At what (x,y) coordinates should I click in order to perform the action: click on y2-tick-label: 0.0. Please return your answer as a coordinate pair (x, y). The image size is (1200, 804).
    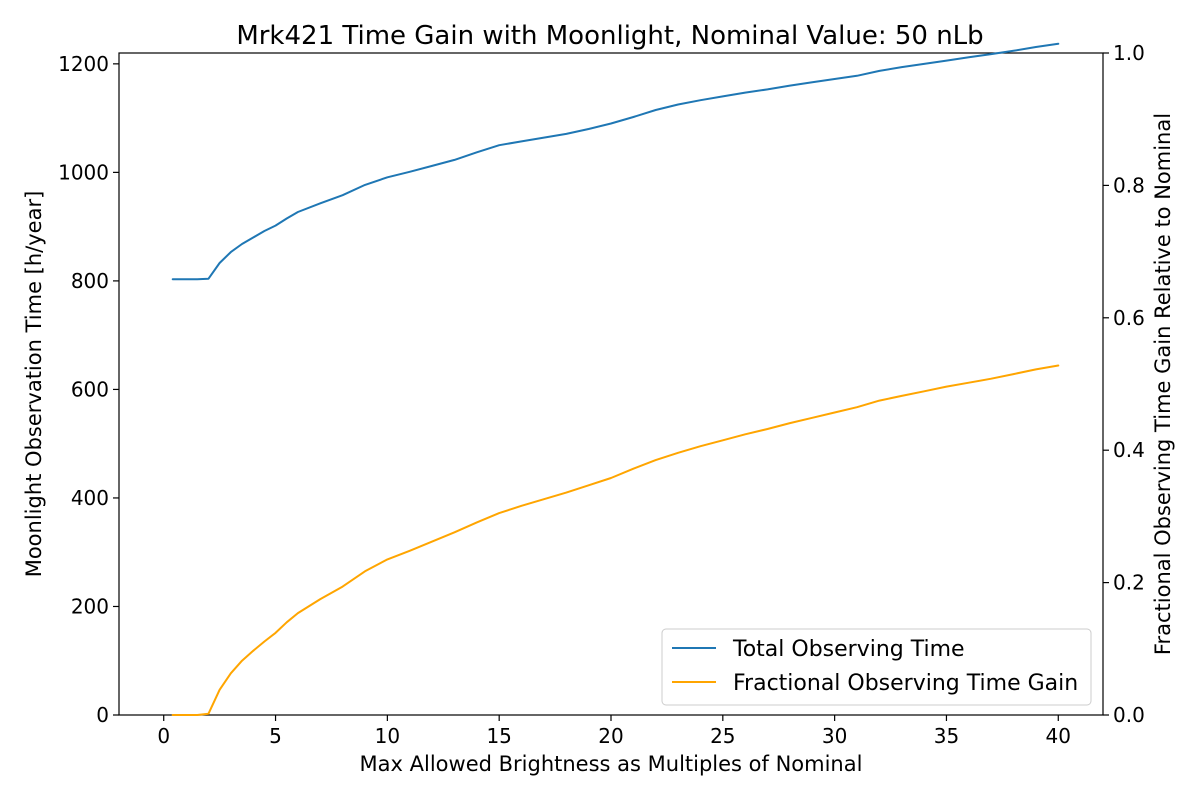
    Looking at the image, I should click on (1129, 715).